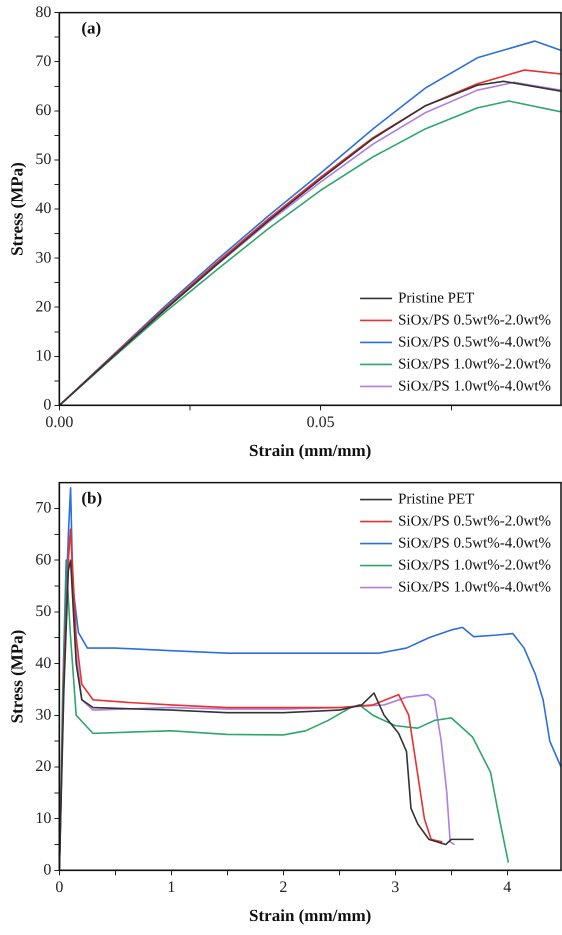  Describe the element at coordinates (395, 887) in the screenshot. I see `x-tick-label: 3` at that location.